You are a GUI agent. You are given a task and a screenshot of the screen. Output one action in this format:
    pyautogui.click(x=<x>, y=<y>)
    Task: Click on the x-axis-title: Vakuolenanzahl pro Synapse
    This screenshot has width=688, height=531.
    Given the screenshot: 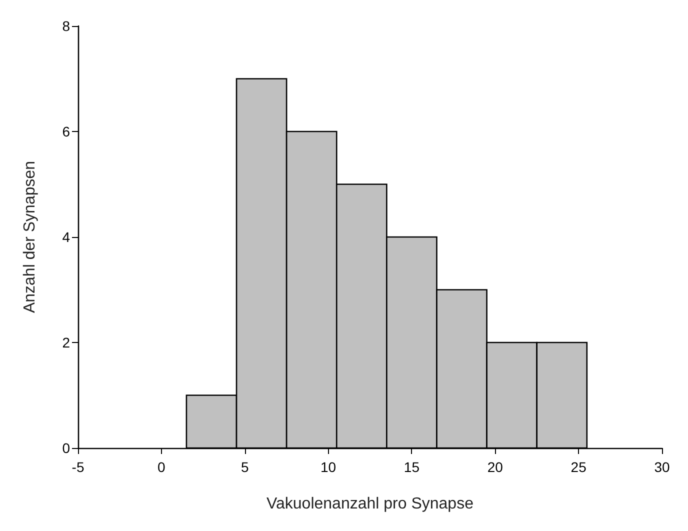 What is the action you would take?
    pyautogui.click(x=370, y=504)
    